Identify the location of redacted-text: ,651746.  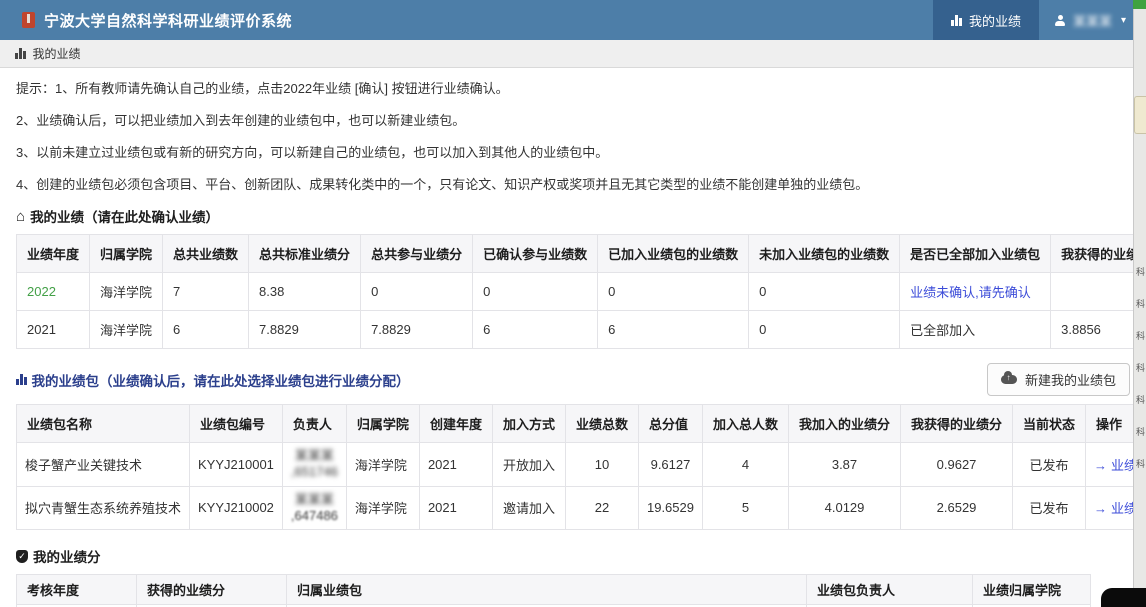
(314, 472).